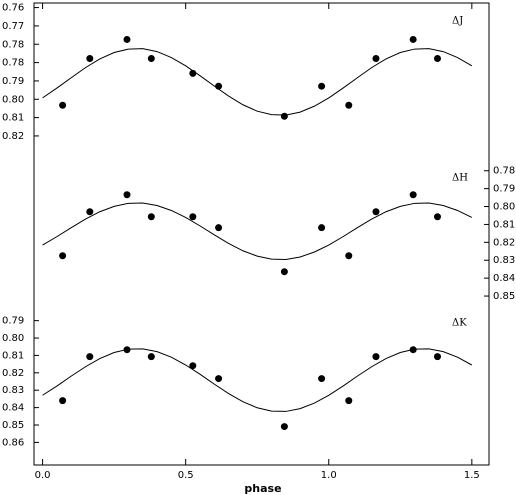 This screenshot has width=516, height=495. Describe the element at coordinates (472, 475) in the screenshot. I see `x-tick-label: 1.5` at that location.